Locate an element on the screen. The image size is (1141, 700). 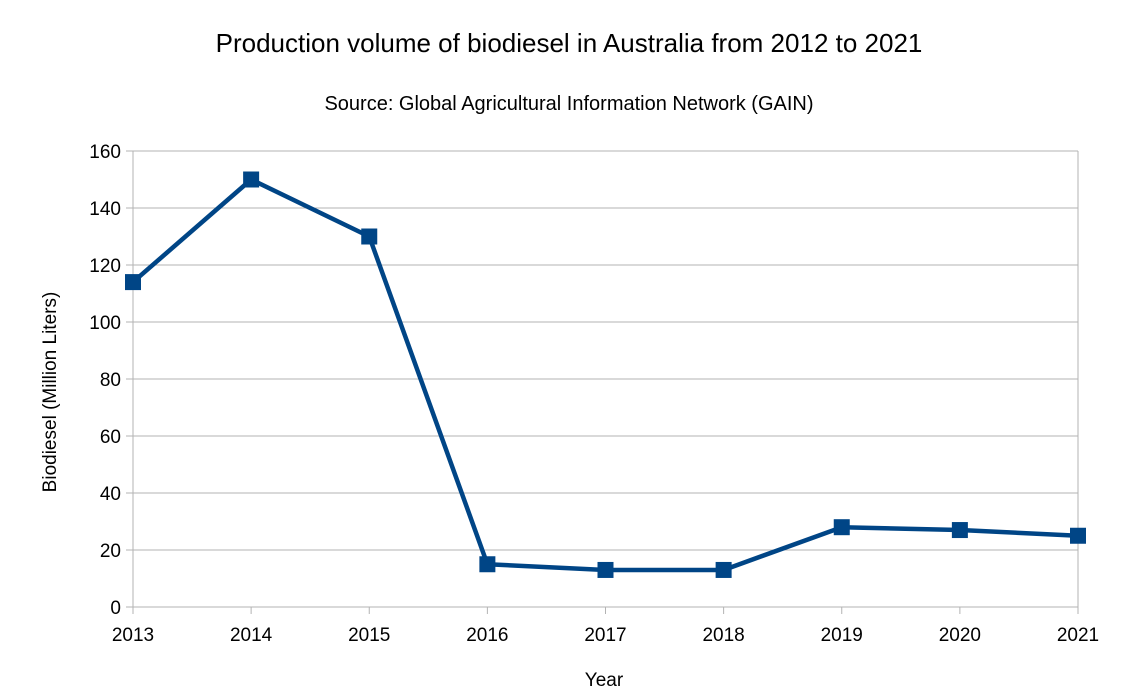
y-tick-label: 0 is located at coordinates (115, 608).